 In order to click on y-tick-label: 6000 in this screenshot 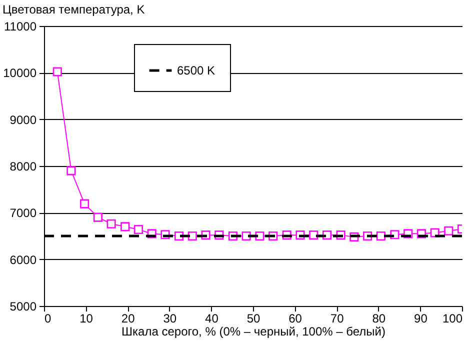, I will do `click(23, 259)`.